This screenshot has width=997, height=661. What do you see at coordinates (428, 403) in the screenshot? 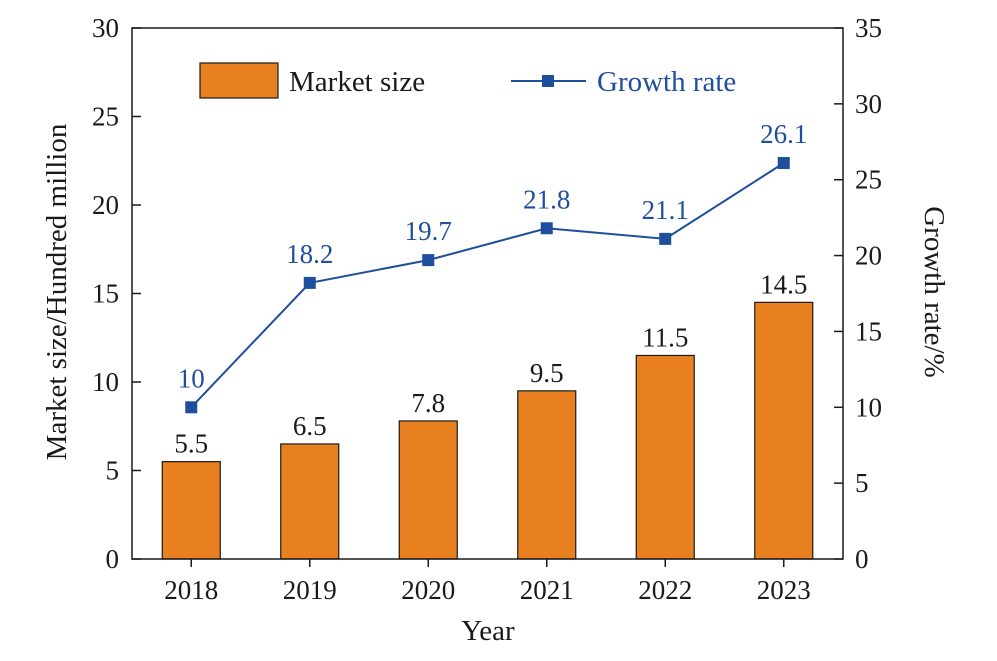
I see `bar-value-label-2020: 7.8` at bounding box center [428, 403].